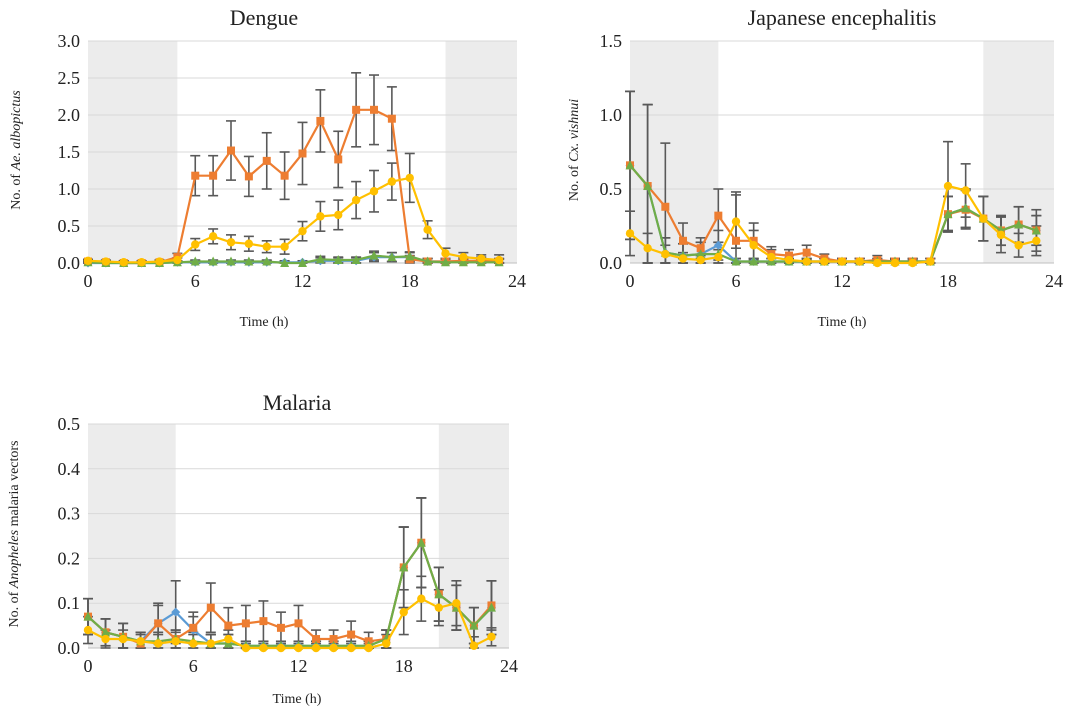 The height and width of the screenshot is (712, 1078). I want to click on y-tick-label: 3.0, so click(69, 41).